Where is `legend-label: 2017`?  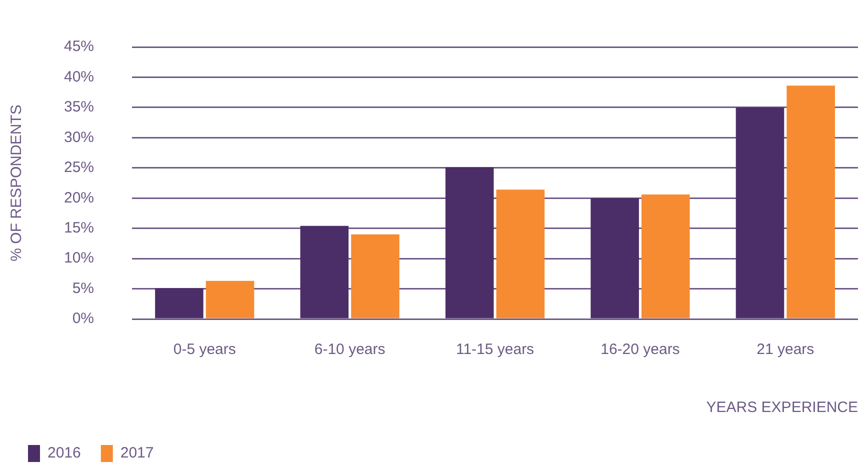
legend-label: 2017 is located at coordinates (137, 453).